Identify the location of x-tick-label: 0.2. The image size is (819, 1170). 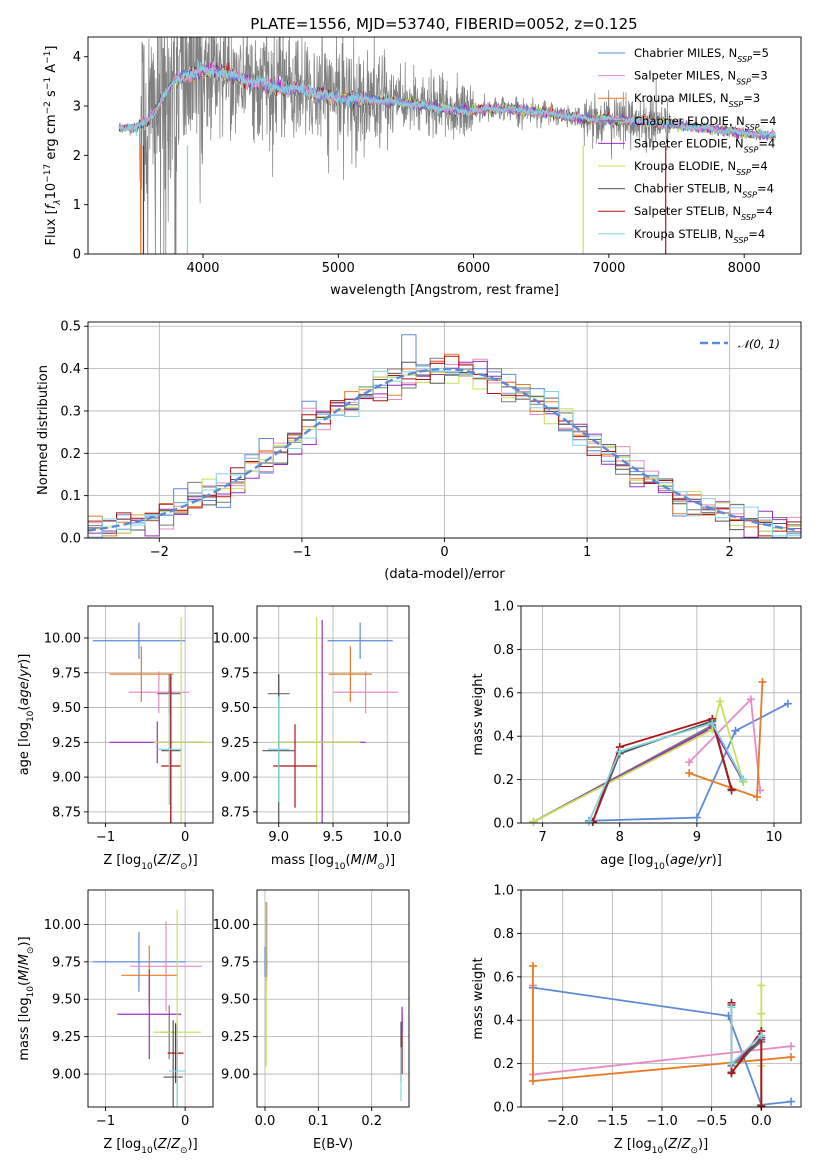
(371, 1121).